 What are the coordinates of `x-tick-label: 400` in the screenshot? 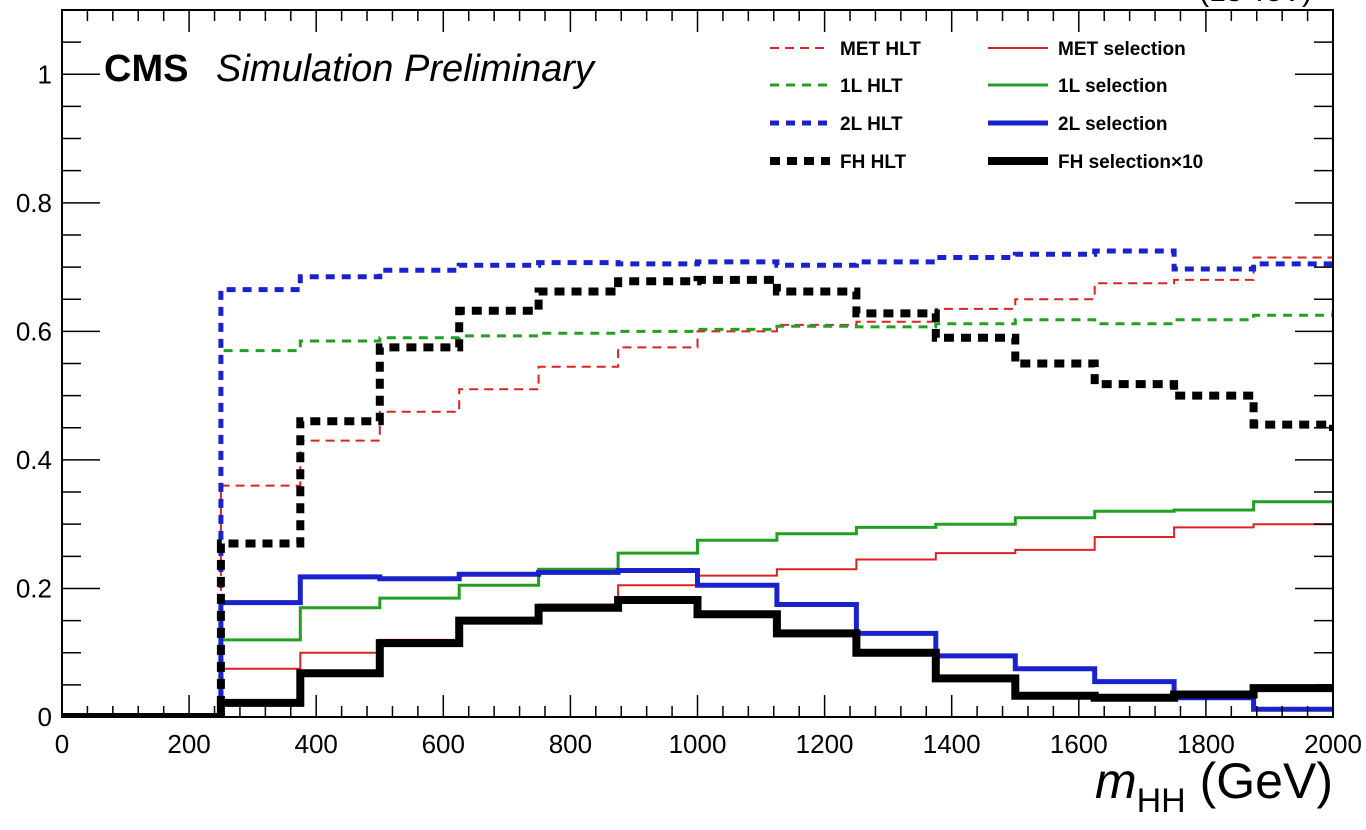 It's located at (316, 744).